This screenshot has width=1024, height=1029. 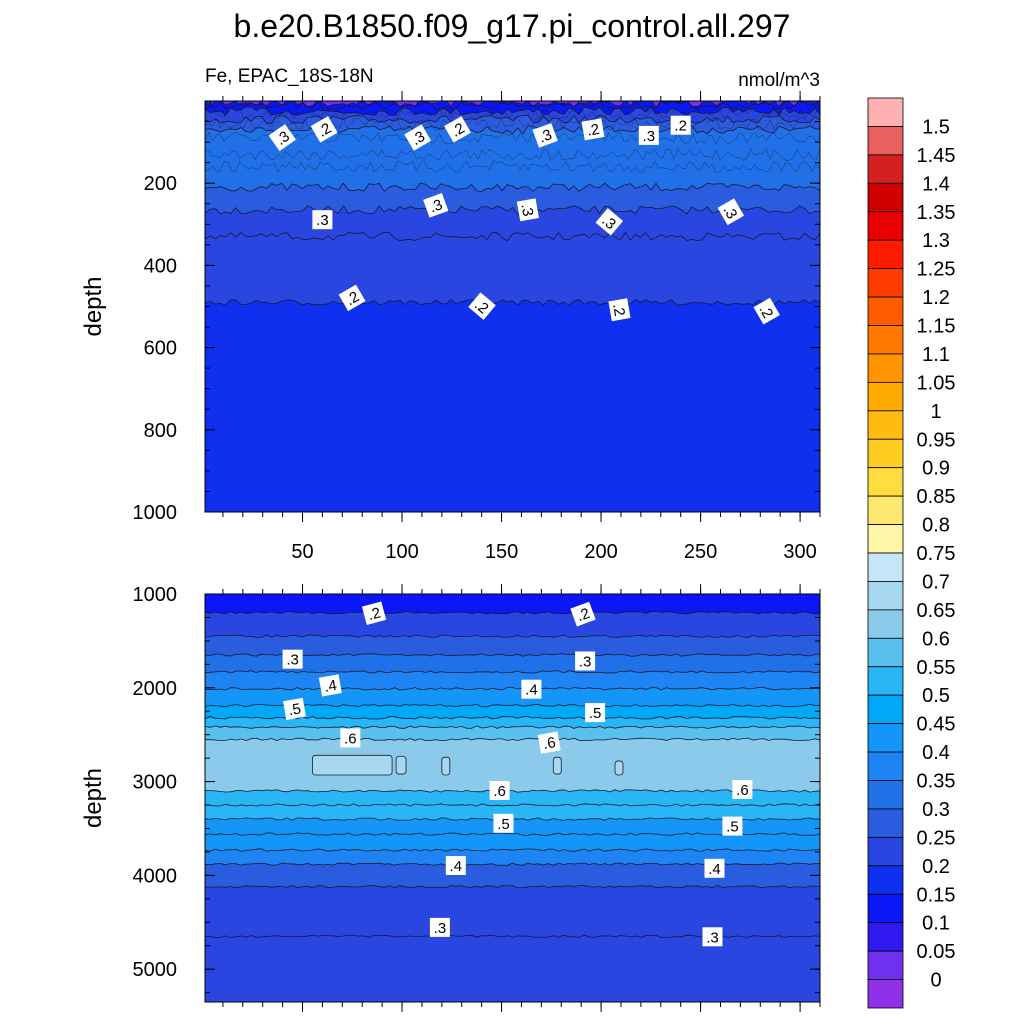 I want to click on colorbar-label: 1.45, so click(x=936, y=156).